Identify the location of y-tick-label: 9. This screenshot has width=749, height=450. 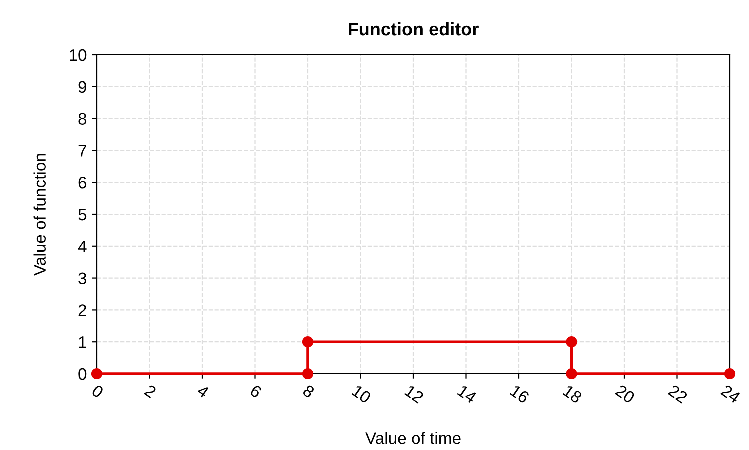
(82, 87).